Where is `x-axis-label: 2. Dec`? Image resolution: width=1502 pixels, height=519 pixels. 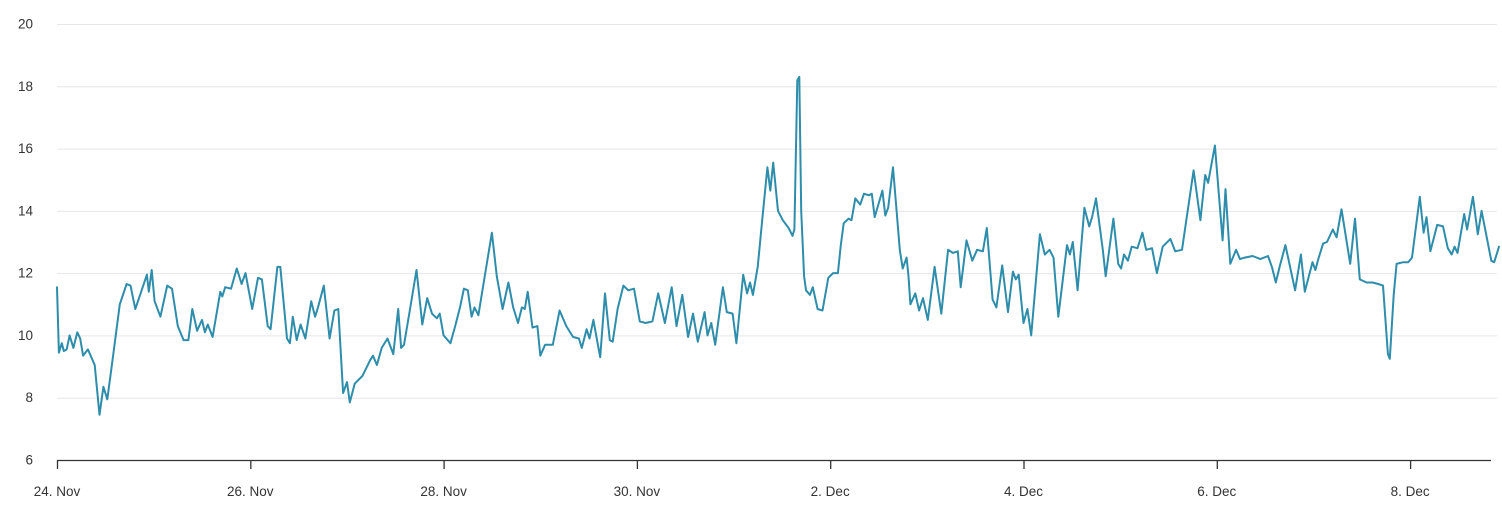
x-axis-label: 2. Dec is located at coordinates (830, 491).